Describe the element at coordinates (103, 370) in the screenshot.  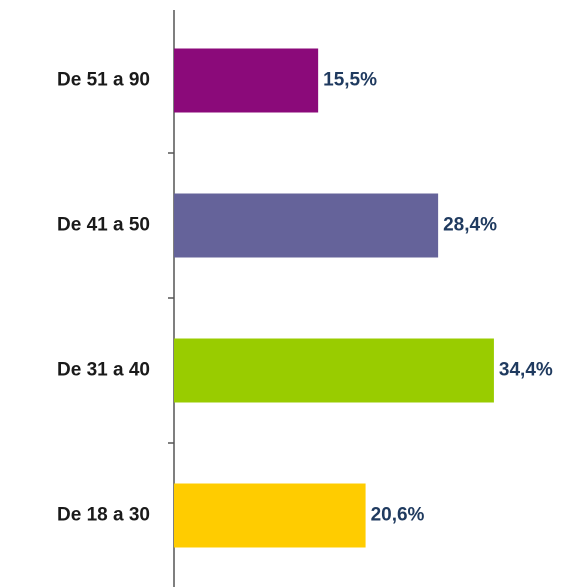
I see `category-label: De 31 a 40` at that location.